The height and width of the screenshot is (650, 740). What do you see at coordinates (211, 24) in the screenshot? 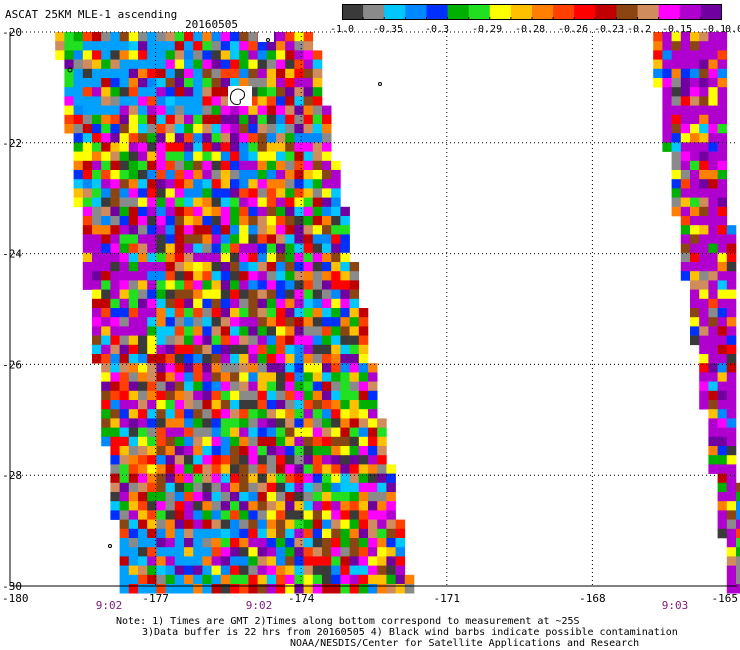
I see `product-date: 20160505` at bounding box center [211, 24].